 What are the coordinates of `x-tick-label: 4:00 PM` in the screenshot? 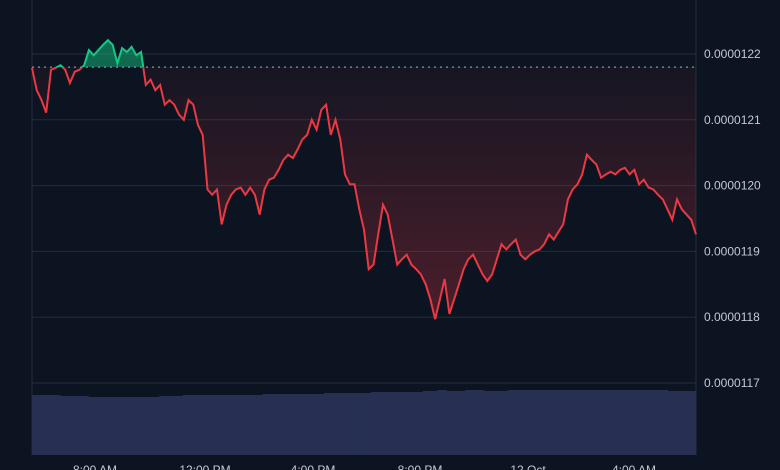 It's located at (313, 466).